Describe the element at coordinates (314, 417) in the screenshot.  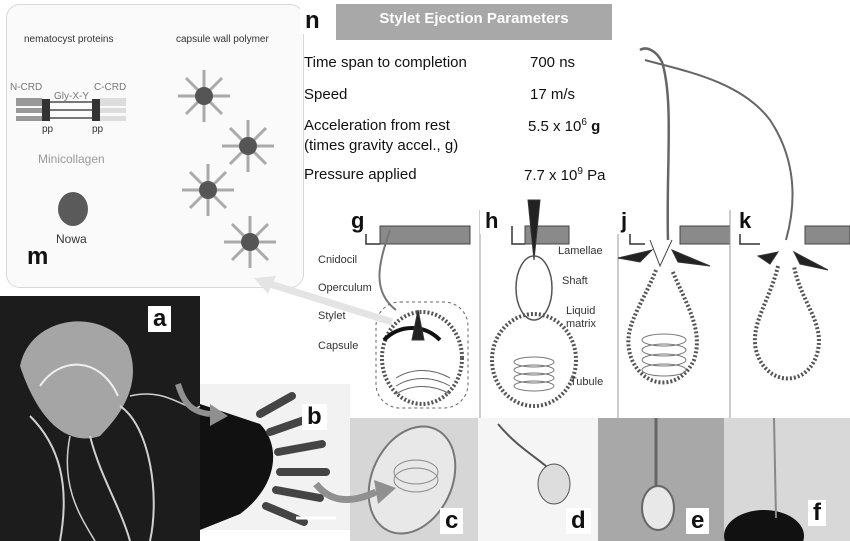
I see `panel-letter-b: b` at that location.